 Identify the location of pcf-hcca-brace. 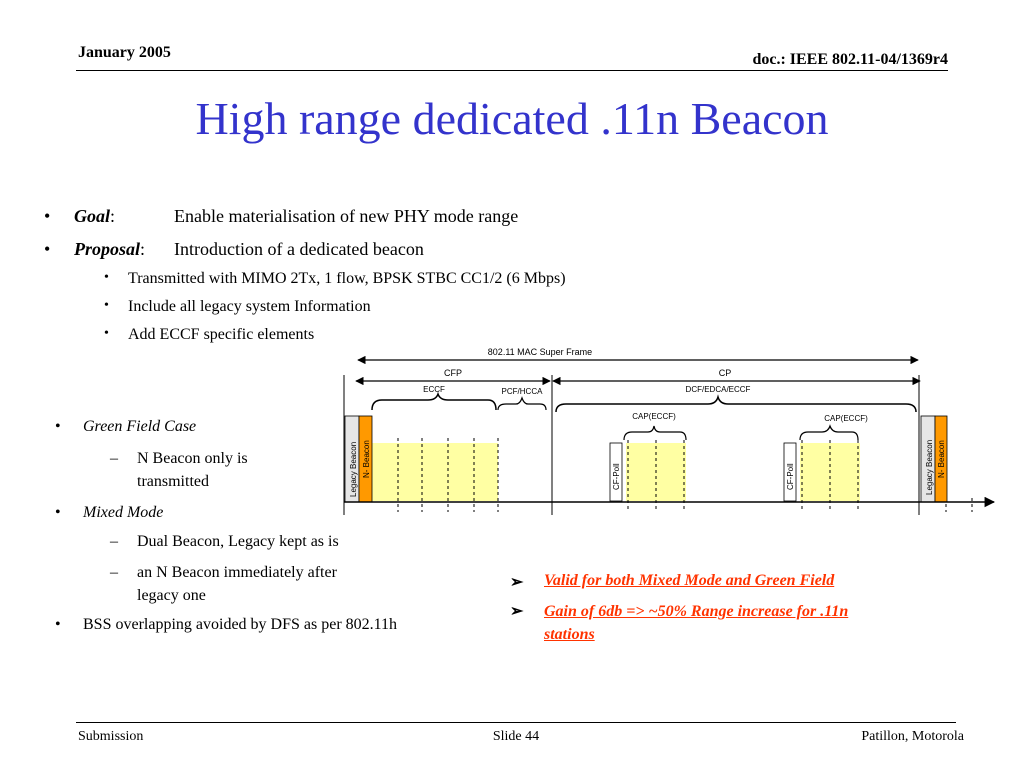
(522, 403).